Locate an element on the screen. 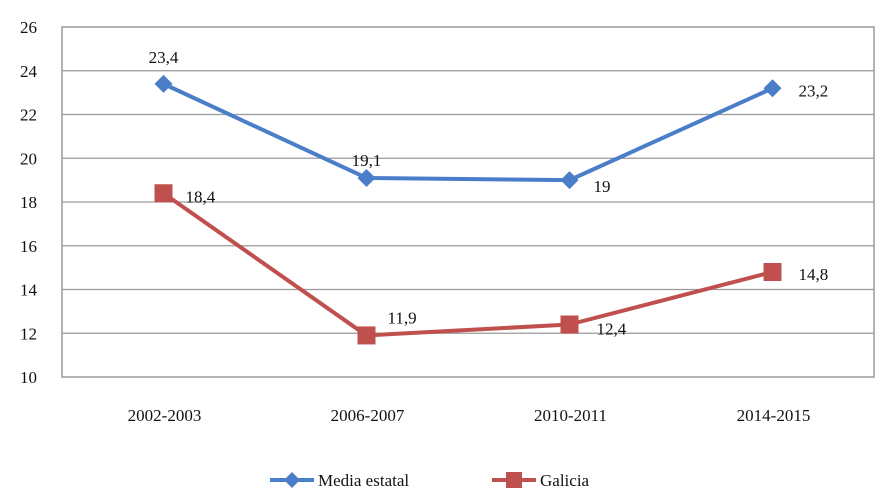  x-tick-label: 2002-2003 is located at coordinates (165, 415).